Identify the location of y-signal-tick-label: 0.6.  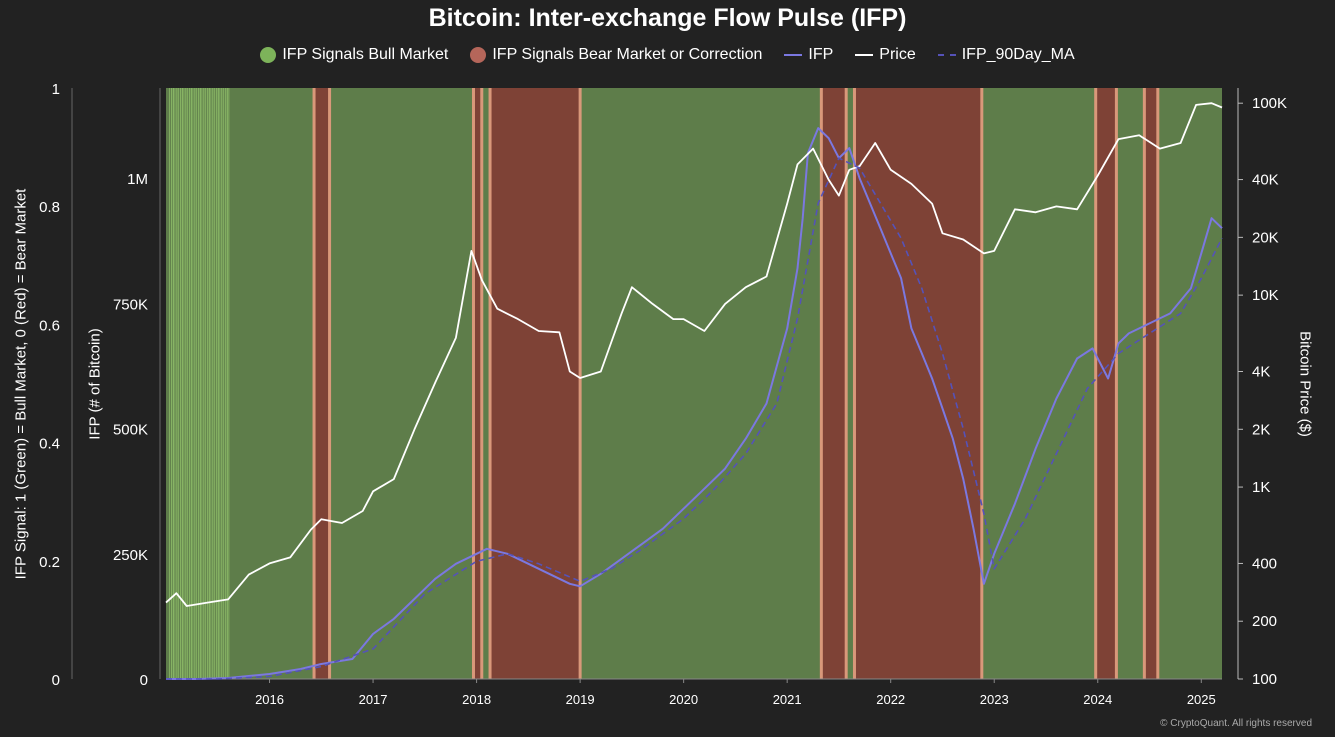
(49, 325).